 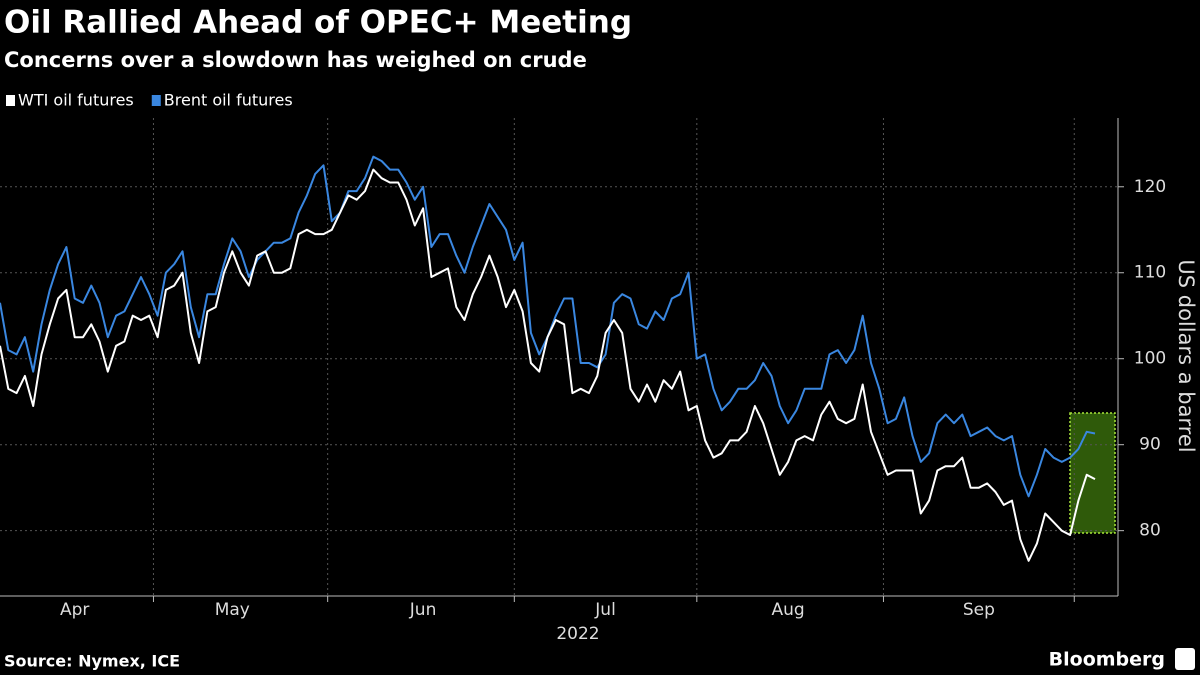 I want to click on x-axis-label: 2022, so click(x=577, y=634).